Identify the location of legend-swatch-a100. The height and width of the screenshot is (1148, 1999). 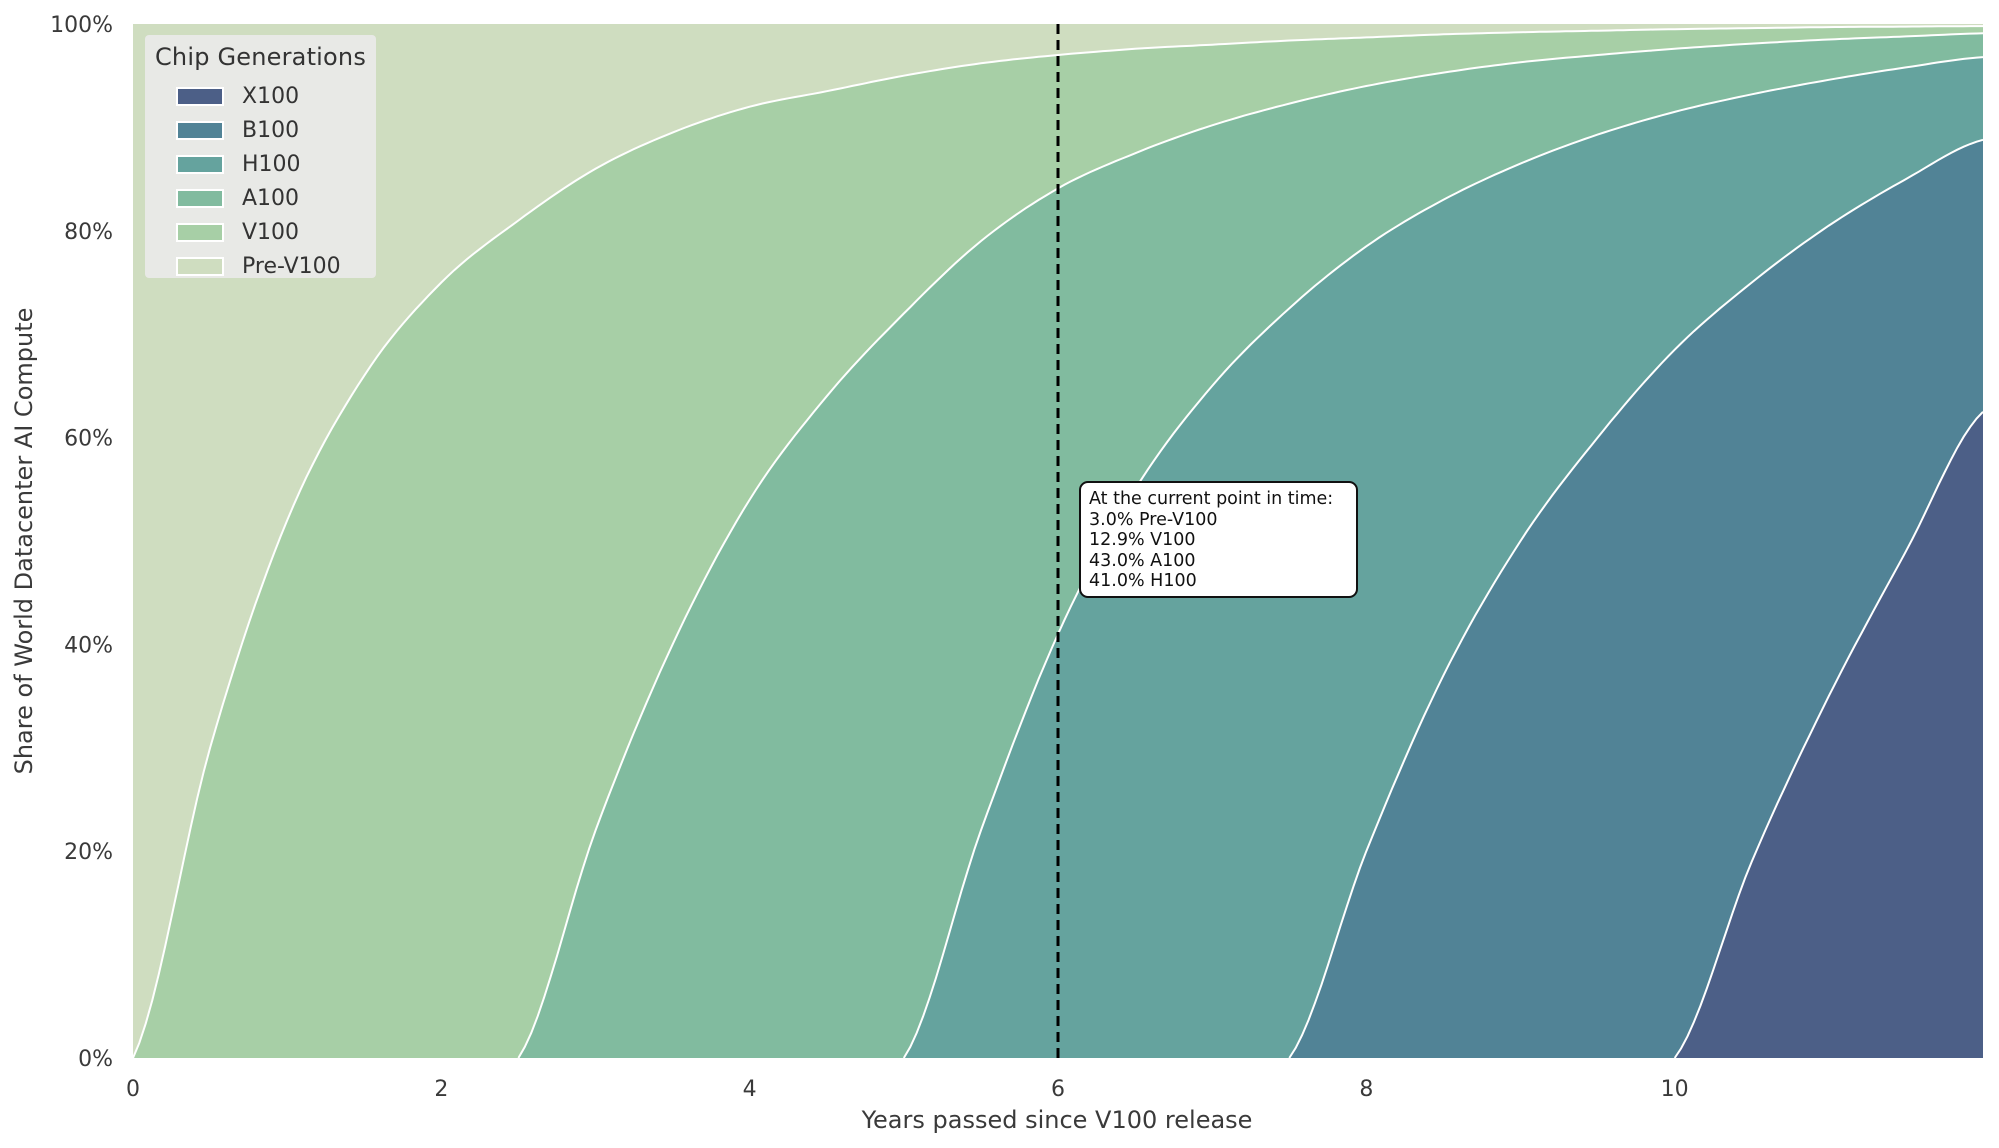
(200, 198).